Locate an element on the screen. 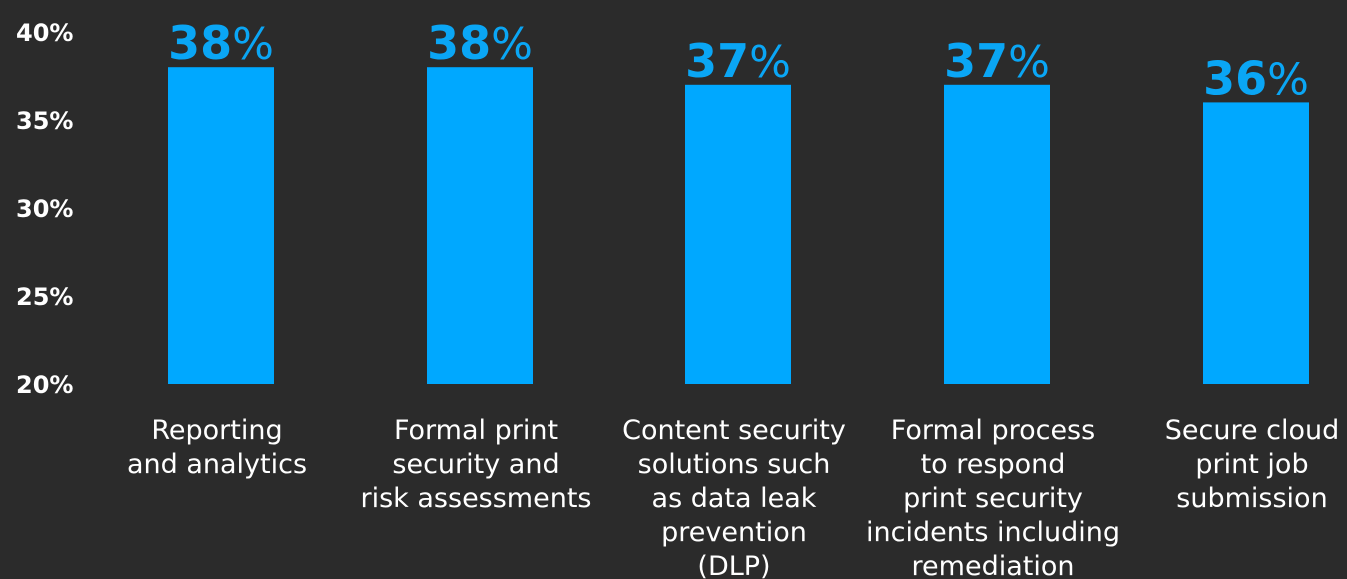 The image size is (1347, 579). value-labels: 38% 38% 37% 37% 36% is located at coordinates (738, 60).